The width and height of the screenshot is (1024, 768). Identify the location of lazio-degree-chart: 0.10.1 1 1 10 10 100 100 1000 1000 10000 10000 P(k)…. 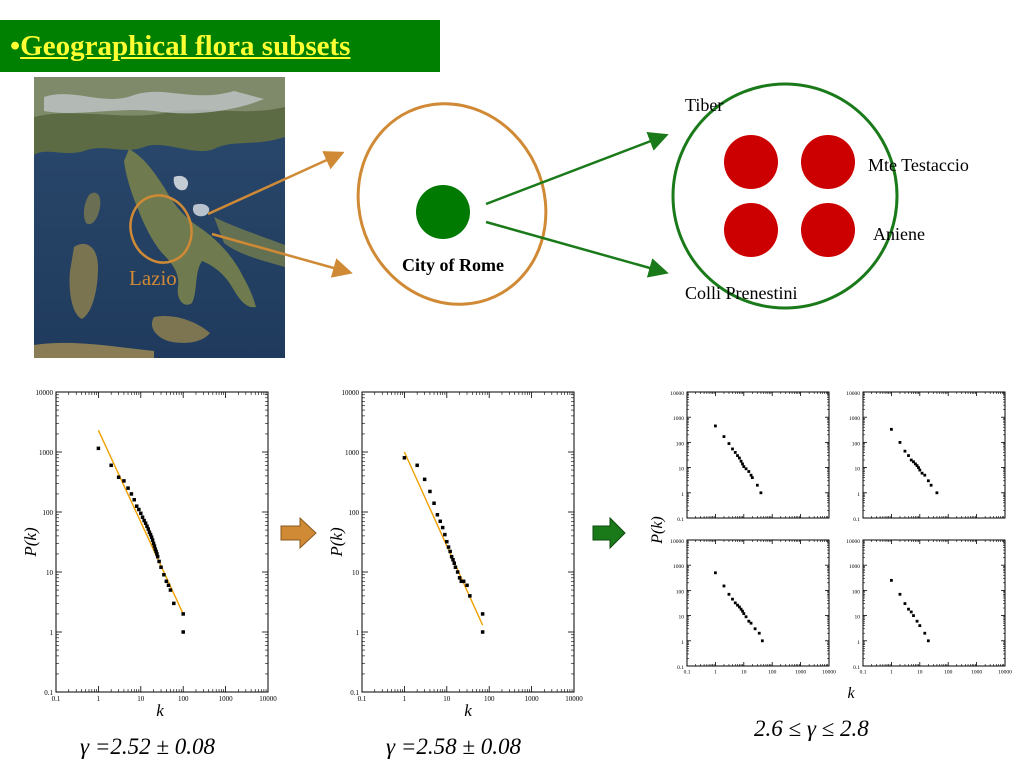
(149, 554).